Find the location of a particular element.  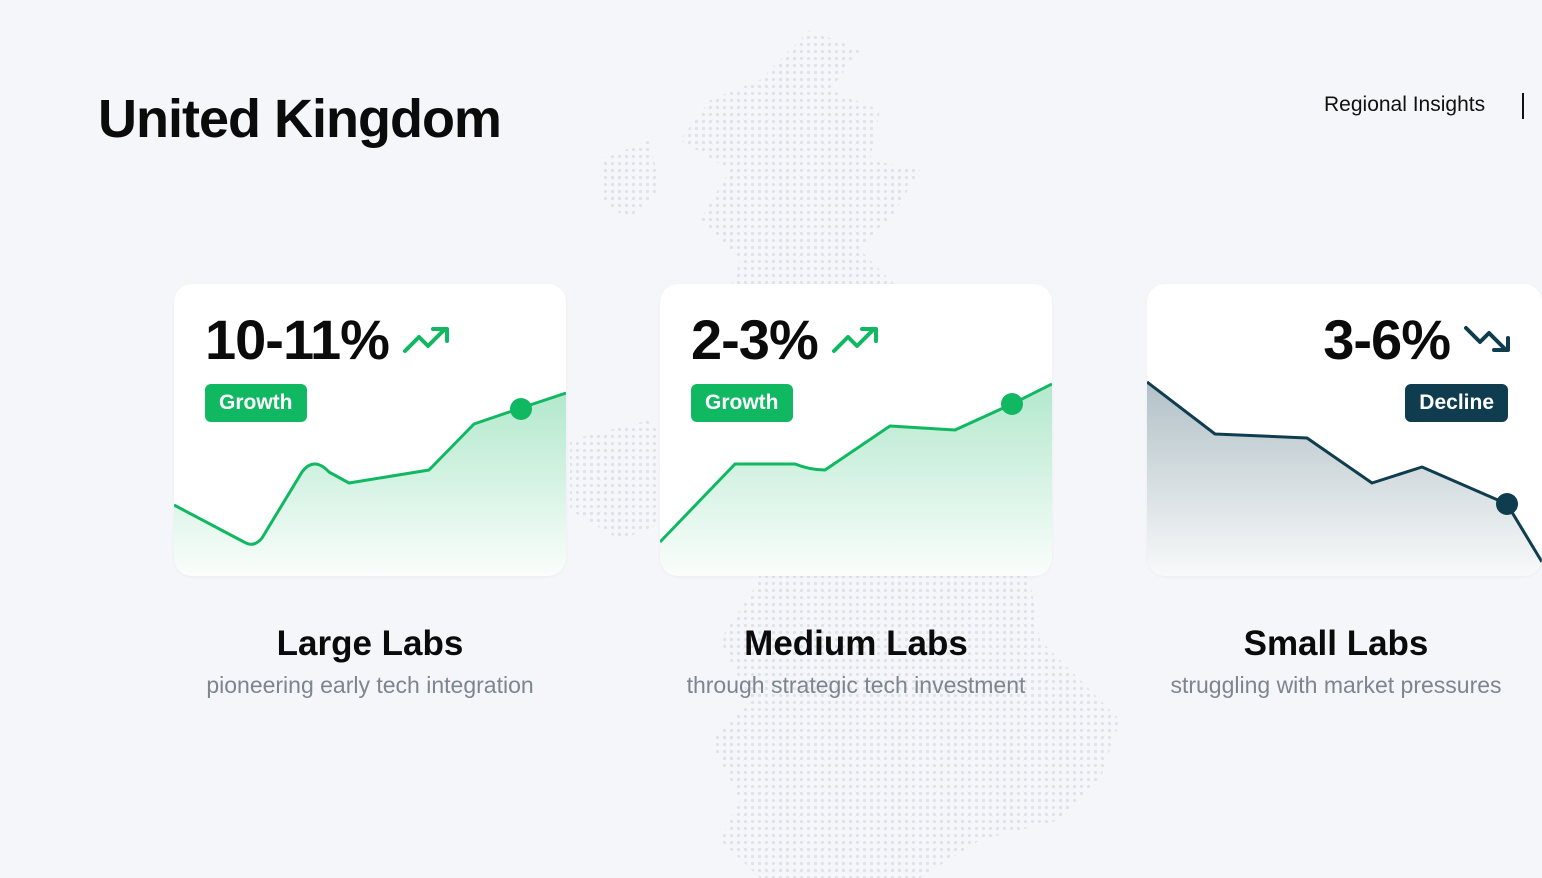

header-divider is located at coordinates (1523, 106).